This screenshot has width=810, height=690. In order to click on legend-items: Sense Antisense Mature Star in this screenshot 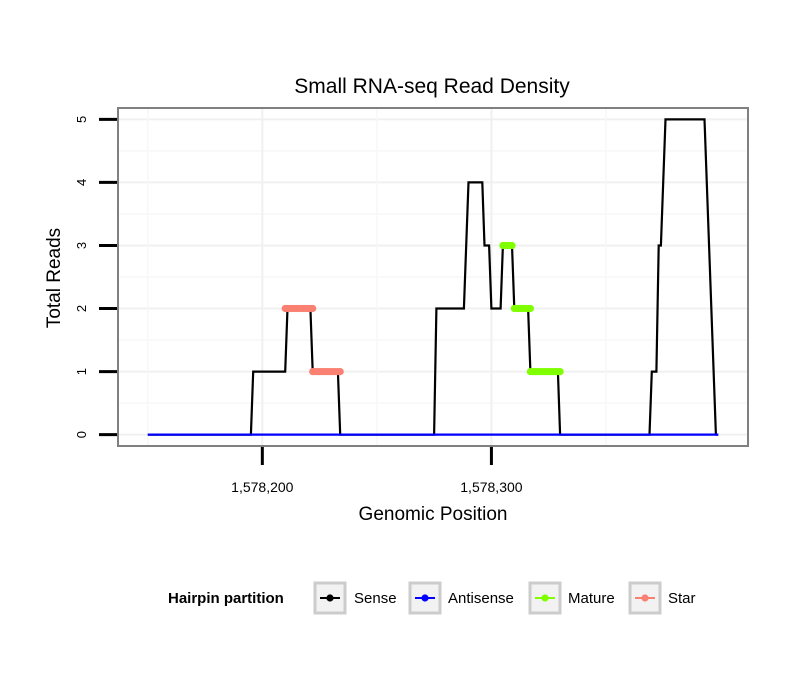, I will do `click(504, 598)`.